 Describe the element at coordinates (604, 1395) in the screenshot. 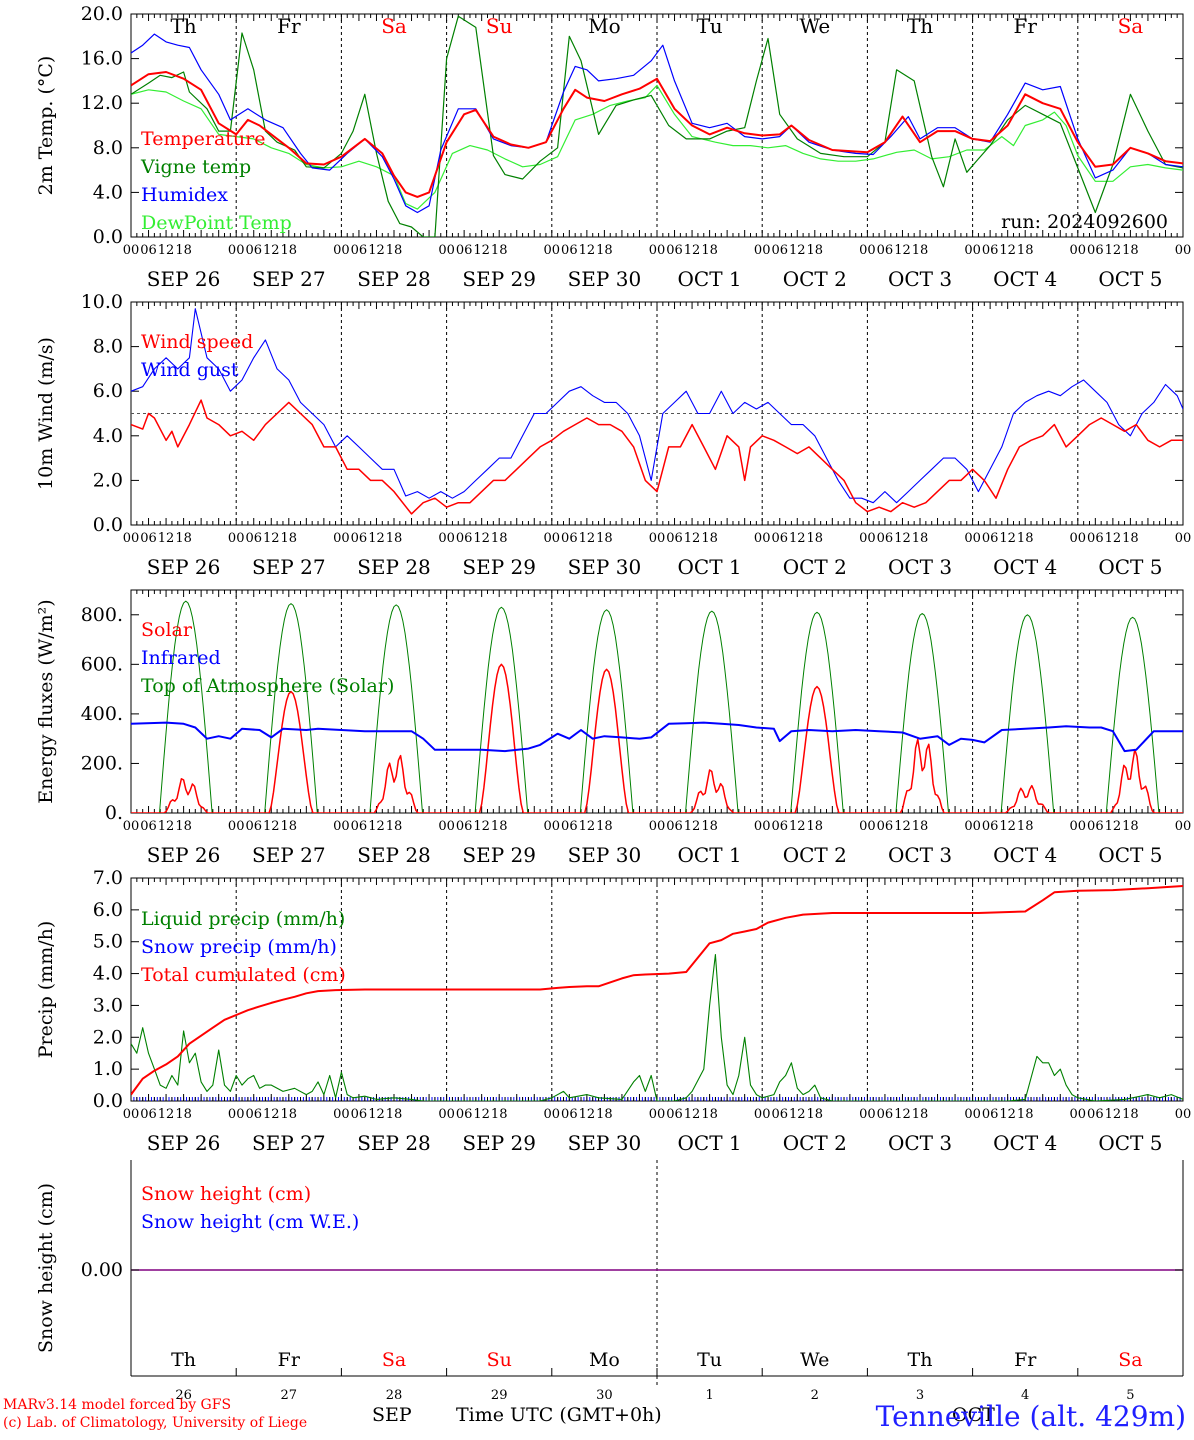

I see `day-number: 30` at that location.